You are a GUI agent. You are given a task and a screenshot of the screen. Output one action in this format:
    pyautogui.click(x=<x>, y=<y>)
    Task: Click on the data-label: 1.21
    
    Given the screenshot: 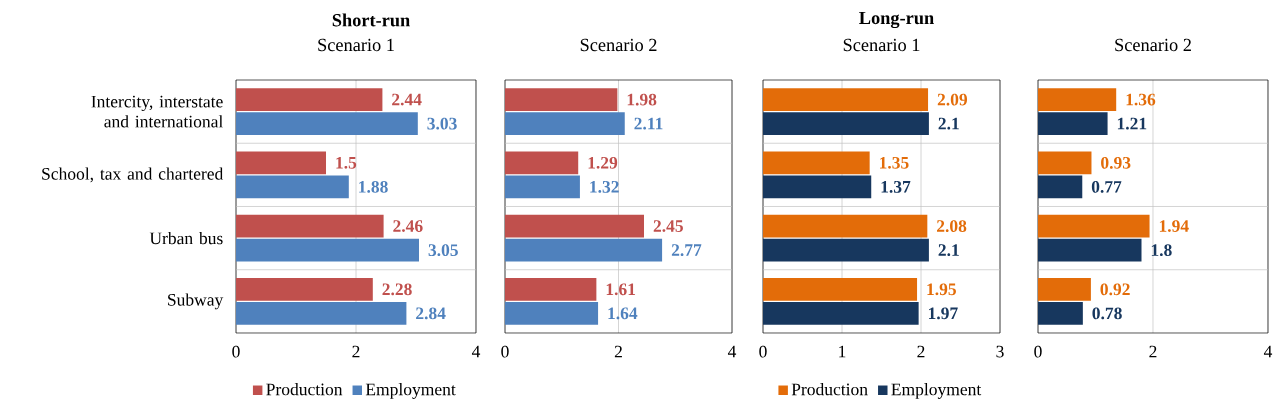 What is the action you would take?
    pyautogui.click(x=1132, y=123)
    